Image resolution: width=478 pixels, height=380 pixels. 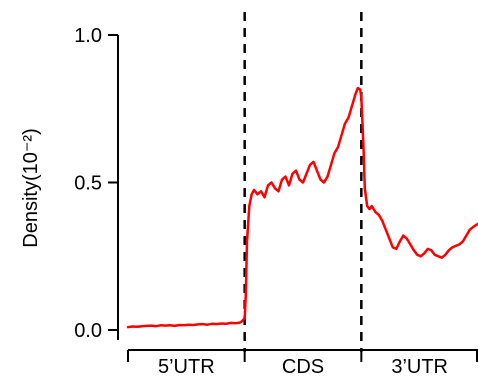 I want to click on y-tick-label-2: 1.0, so click(x=88, y=36).